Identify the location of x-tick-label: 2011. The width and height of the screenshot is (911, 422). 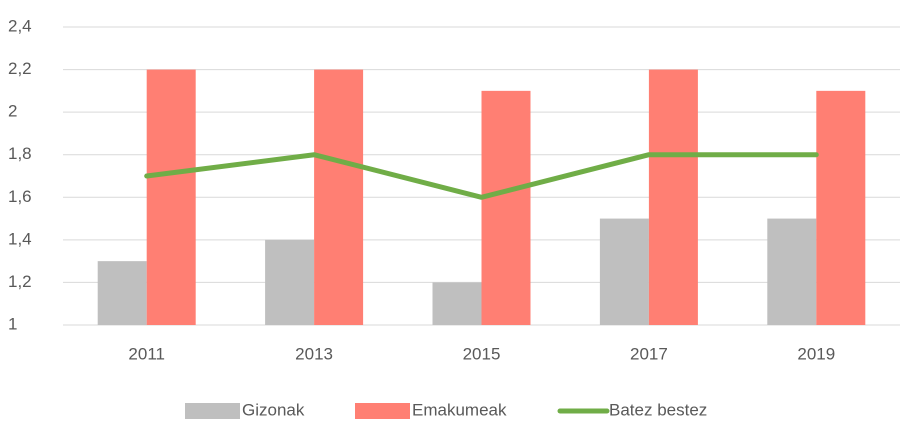
(146, 353).